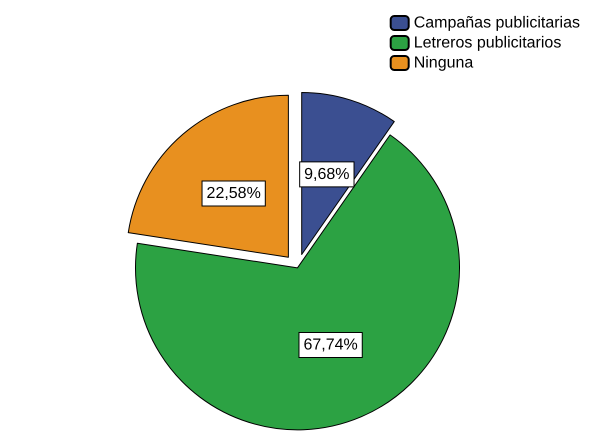 Image resolution: width=595 pixels, height=432 pixels. Describe the element at coordinates (444, 63) in the screenshot. I see `legend-label: Ninguna` at that location.